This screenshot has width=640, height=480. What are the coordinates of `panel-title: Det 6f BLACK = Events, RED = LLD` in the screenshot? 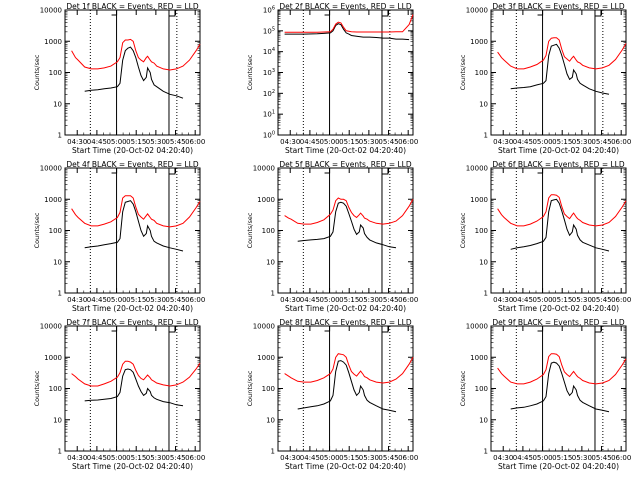 It's located at (558, 164).